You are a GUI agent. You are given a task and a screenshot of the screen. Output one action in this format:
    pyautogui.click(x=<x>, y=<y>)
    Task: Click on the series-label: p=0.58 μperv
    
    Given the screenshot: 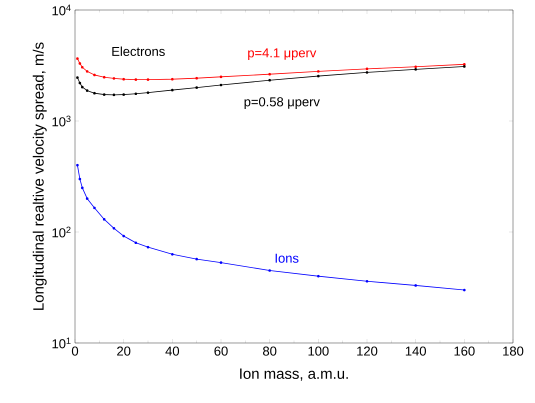 What is the action you would take?
    pyautogui.click(x=282, y=103)
    